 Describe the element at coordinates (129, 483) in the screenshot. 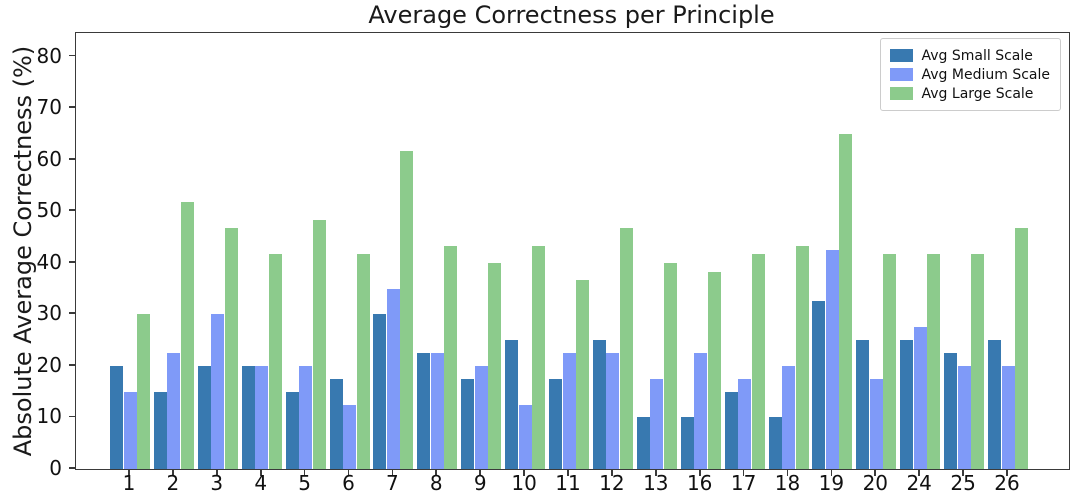

I see `x-tick-label: 1` at that location.